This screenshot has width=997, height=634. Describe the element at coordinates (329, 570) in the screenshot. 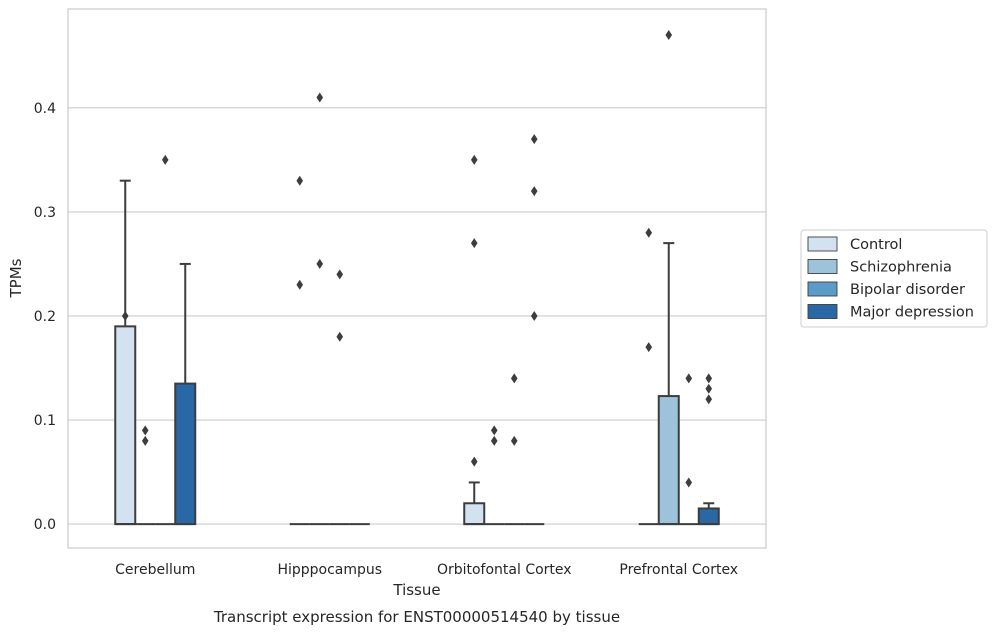

I see `x-tick-label: Hipppocampus` at that location.